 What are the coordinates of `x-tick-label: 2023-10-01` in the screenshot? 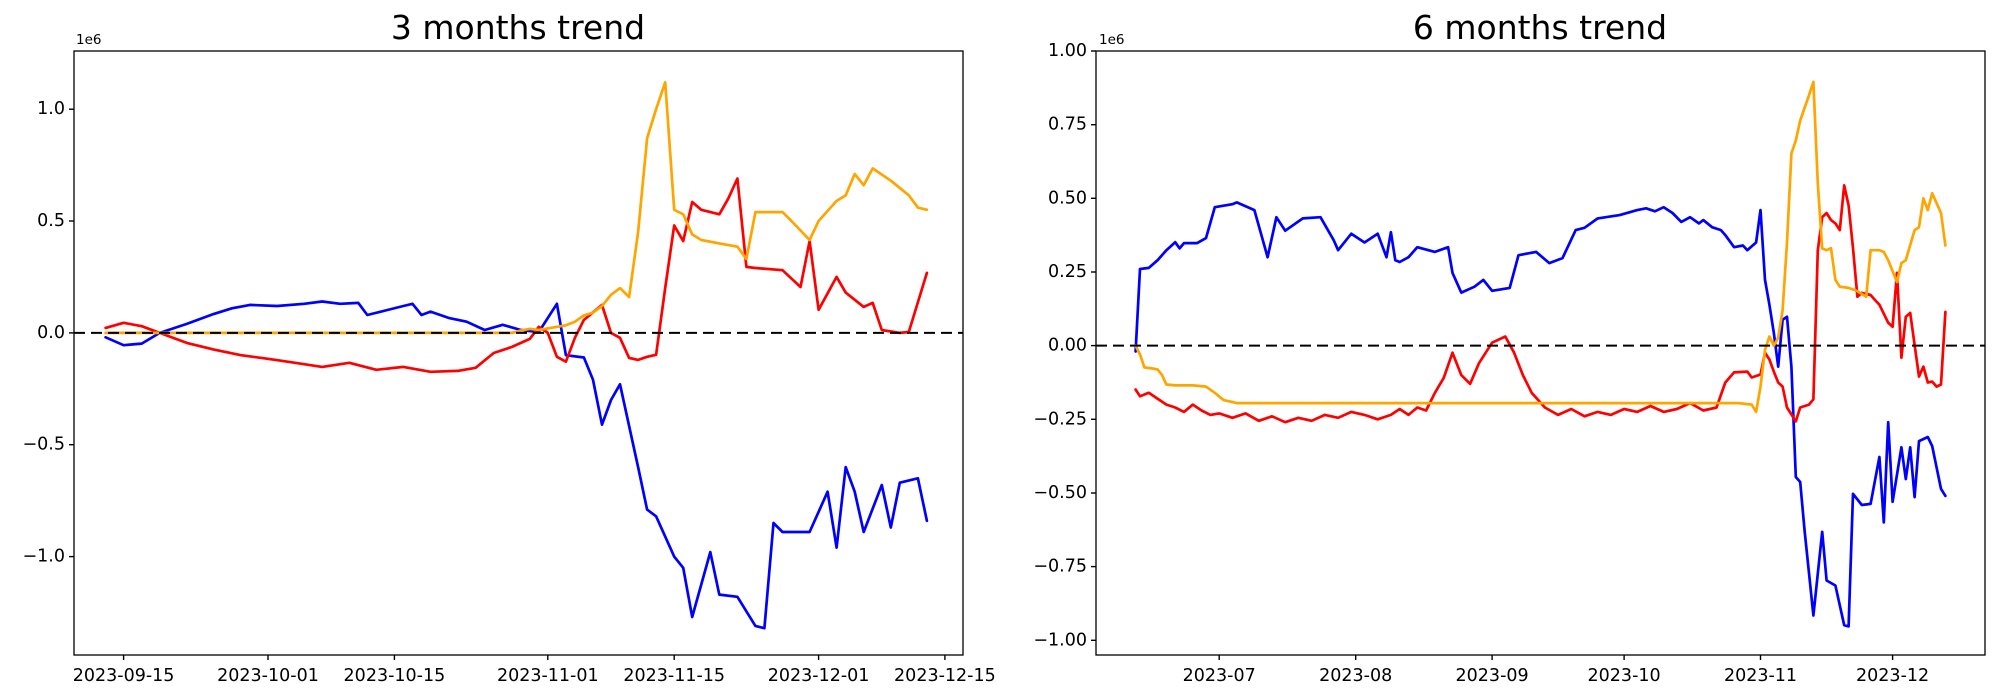 It's located at (268, 676).